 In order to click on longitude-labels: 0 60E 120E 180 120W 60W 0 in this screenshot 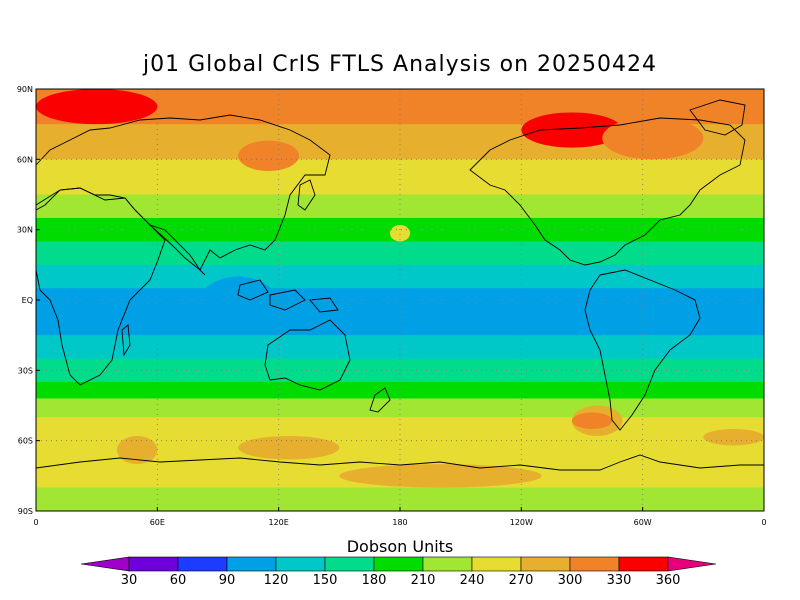, I will do `click(399, 522)`.